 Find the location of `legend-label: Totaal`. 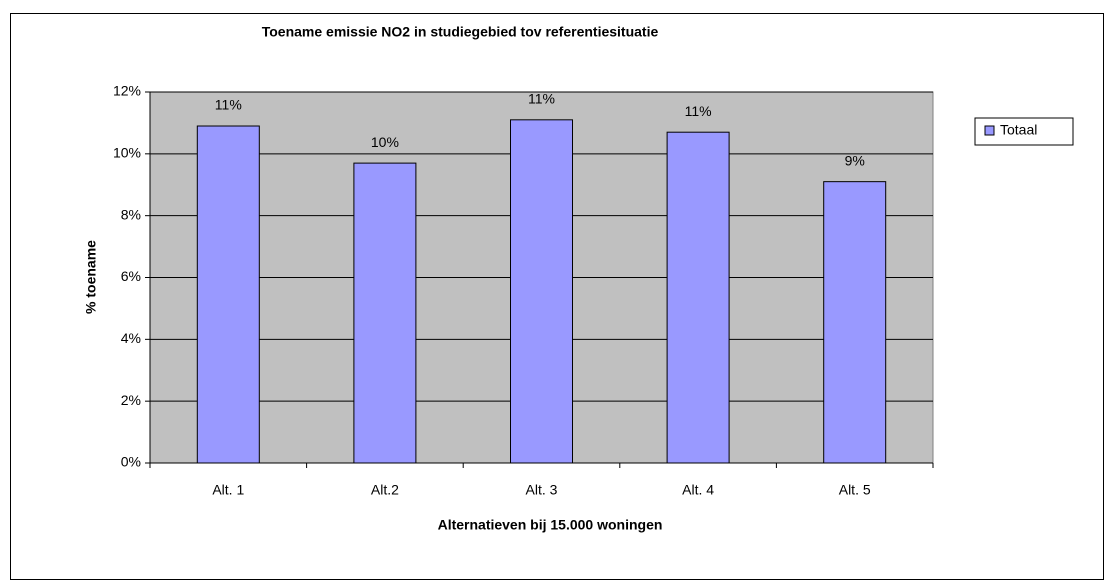

legend-label: Totaal is located at coordinates (1018, 130).